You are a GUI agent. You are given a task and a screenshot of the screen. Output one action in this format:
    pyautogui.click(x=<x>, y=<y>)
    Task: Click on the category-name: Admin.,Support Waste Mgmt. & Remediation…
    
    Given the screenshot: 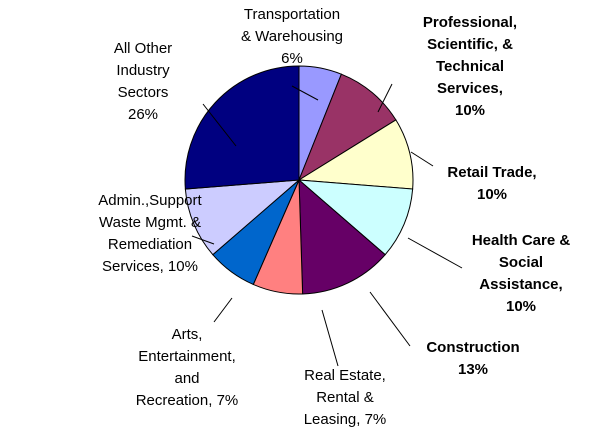 What is the action you would take?
    pyautogui.click(x=150, y=233)
    